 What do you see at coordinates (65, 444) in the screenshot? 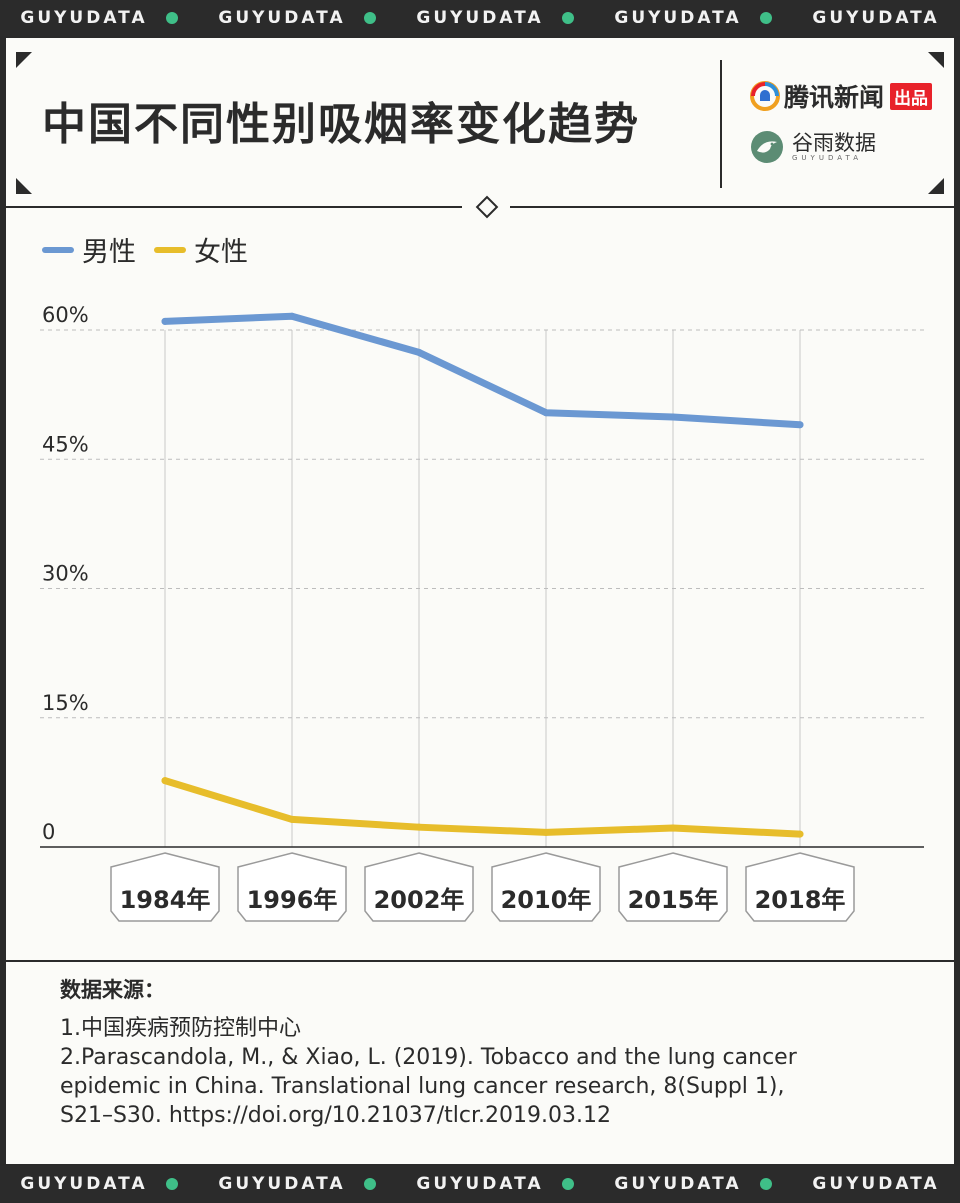
I see `y-tick-label: 45%` at bounding box center [65, 444].